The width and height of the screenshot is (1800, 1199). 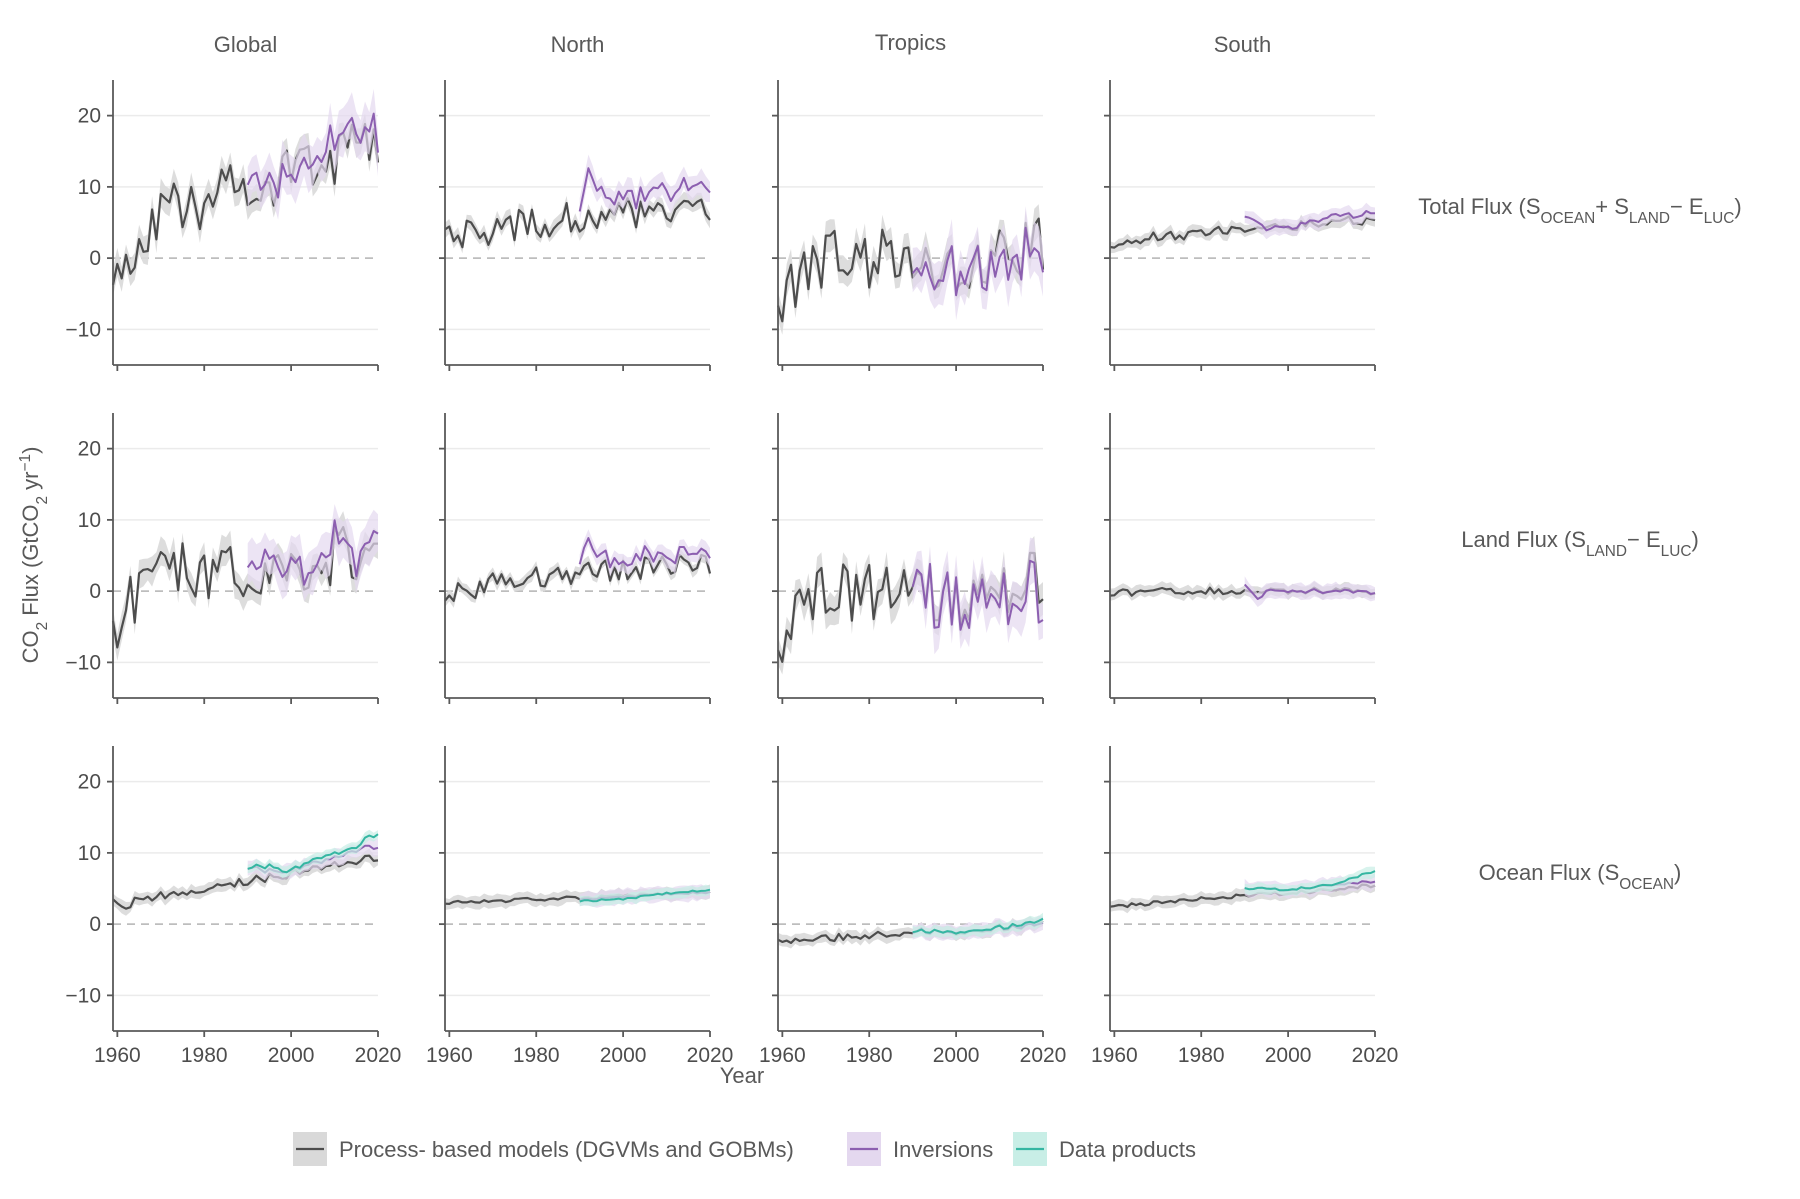 What do you see at coordinates (1127, 1149) in the screenshot?
I see `legend-label-products: Data products` at bounding box center [1127, 1149].